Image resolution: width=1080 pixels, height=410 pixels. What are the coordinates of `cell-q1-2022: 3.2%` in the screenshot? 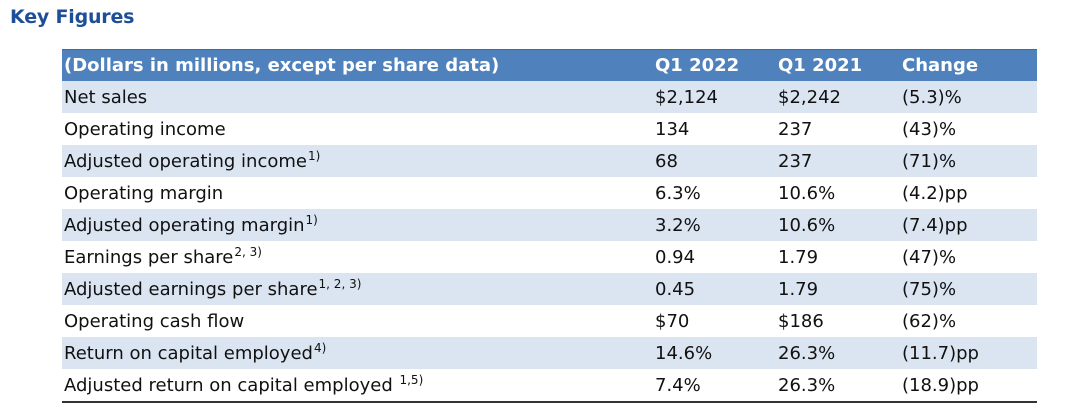 It's located at (714, 225).